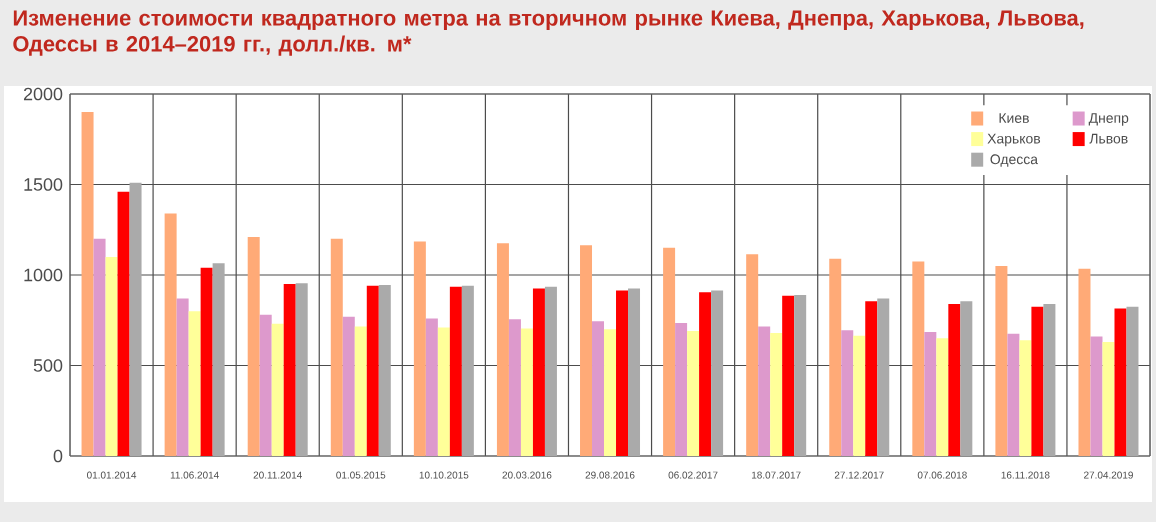 This screenshot has width=1156, height=522. I want to click on y-tick-label: 2000, so click(43, 94).